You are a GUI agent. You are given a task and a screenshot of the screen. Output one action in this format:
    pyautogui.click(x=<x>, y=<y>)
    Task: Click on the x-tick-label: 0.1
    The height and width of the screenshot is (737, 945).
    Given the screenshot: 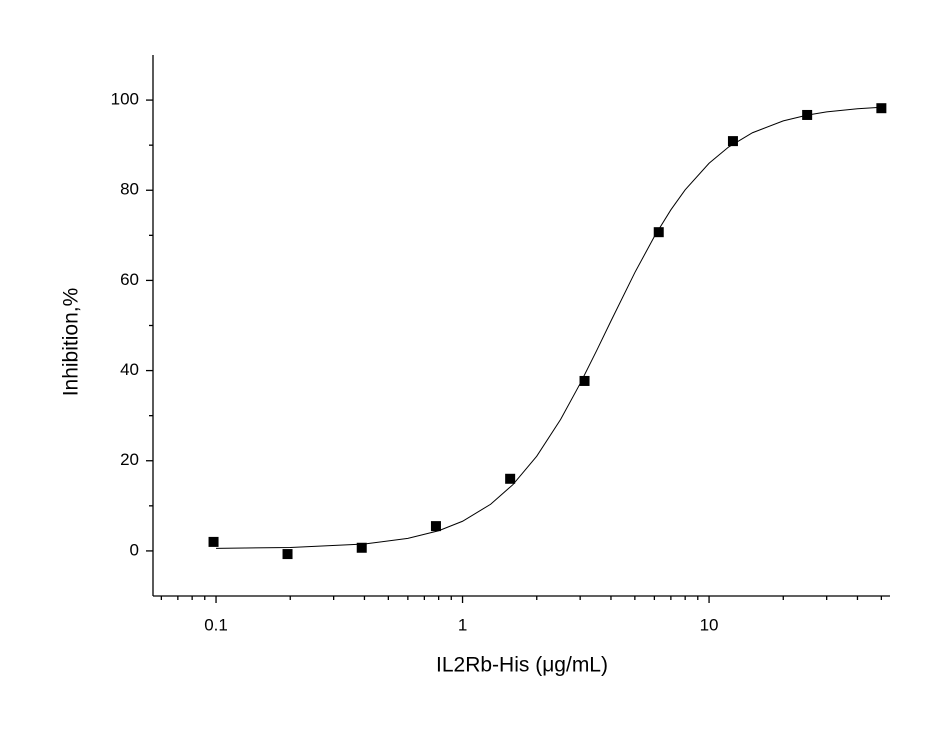 What is the action you would take?
    pyautogui.click(x=216, y=624)
    